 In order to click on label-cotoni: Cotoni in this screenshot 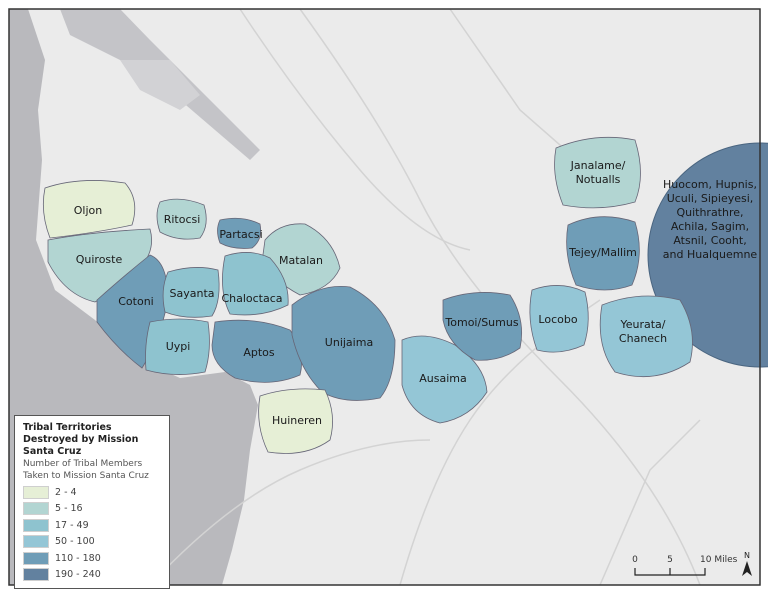, I will do `click(135, 301)`.